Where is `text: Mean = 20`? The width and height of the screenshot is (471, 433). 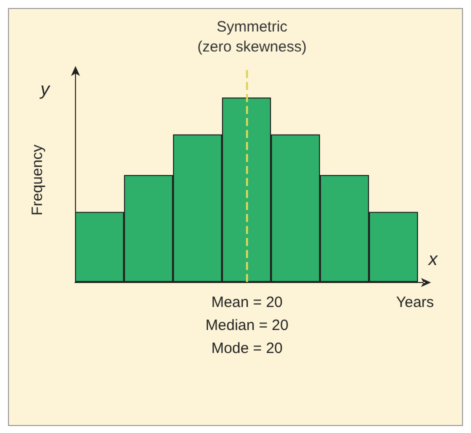 text: Mean = 20 is located at coordinates (247, 302).